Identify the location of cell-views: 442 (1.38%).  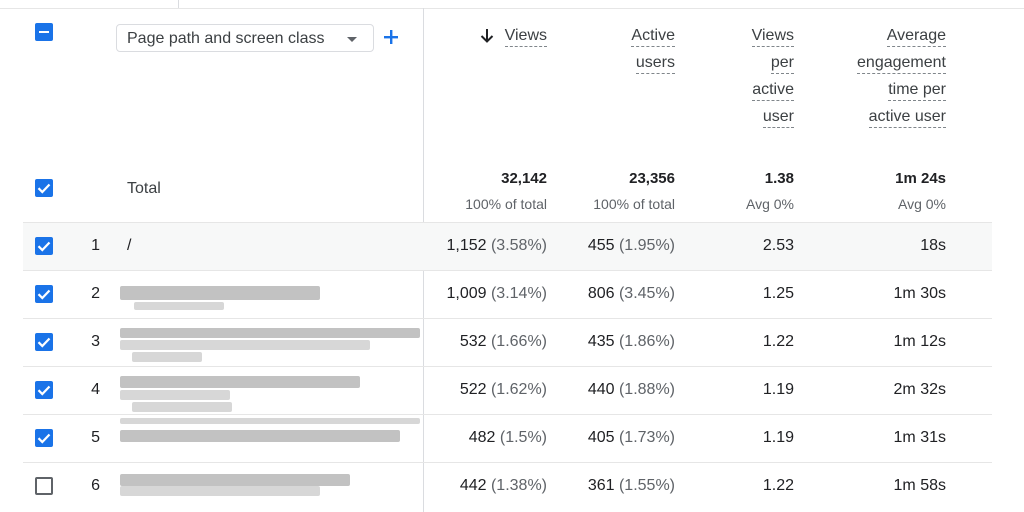
(483, 486).